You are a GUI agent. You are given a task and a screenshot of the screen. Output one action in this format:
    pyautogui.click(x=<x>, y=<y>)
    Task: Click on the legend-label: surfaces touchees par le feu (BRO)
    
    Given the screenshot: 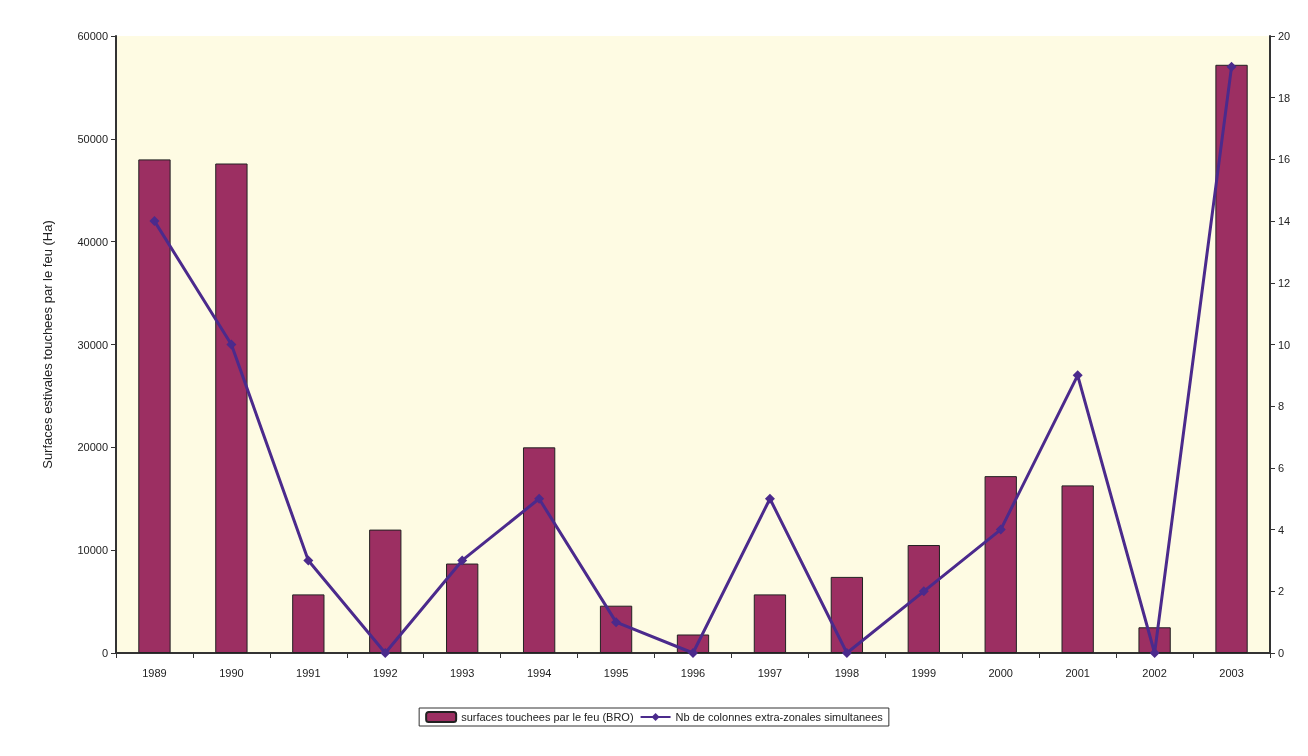 What is the action you would take?
    pyautogui.click(x=547, y=717)
    